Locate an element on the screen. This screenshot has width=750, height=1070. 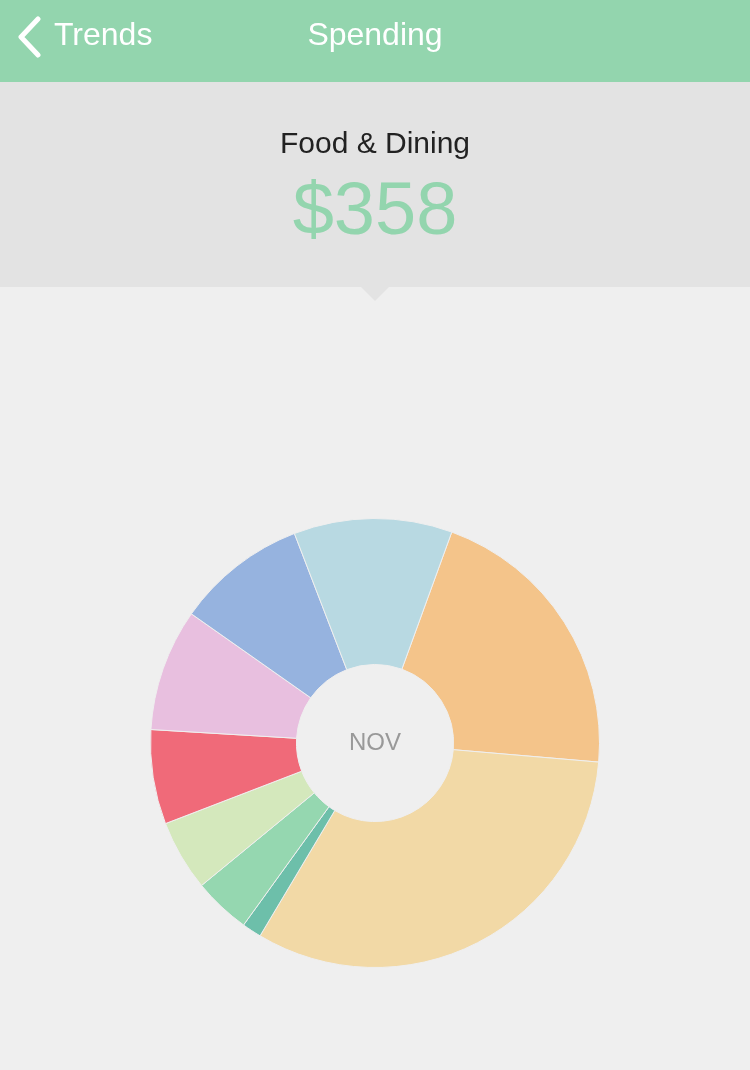
text: Trends is located at coordinates (103, 34).